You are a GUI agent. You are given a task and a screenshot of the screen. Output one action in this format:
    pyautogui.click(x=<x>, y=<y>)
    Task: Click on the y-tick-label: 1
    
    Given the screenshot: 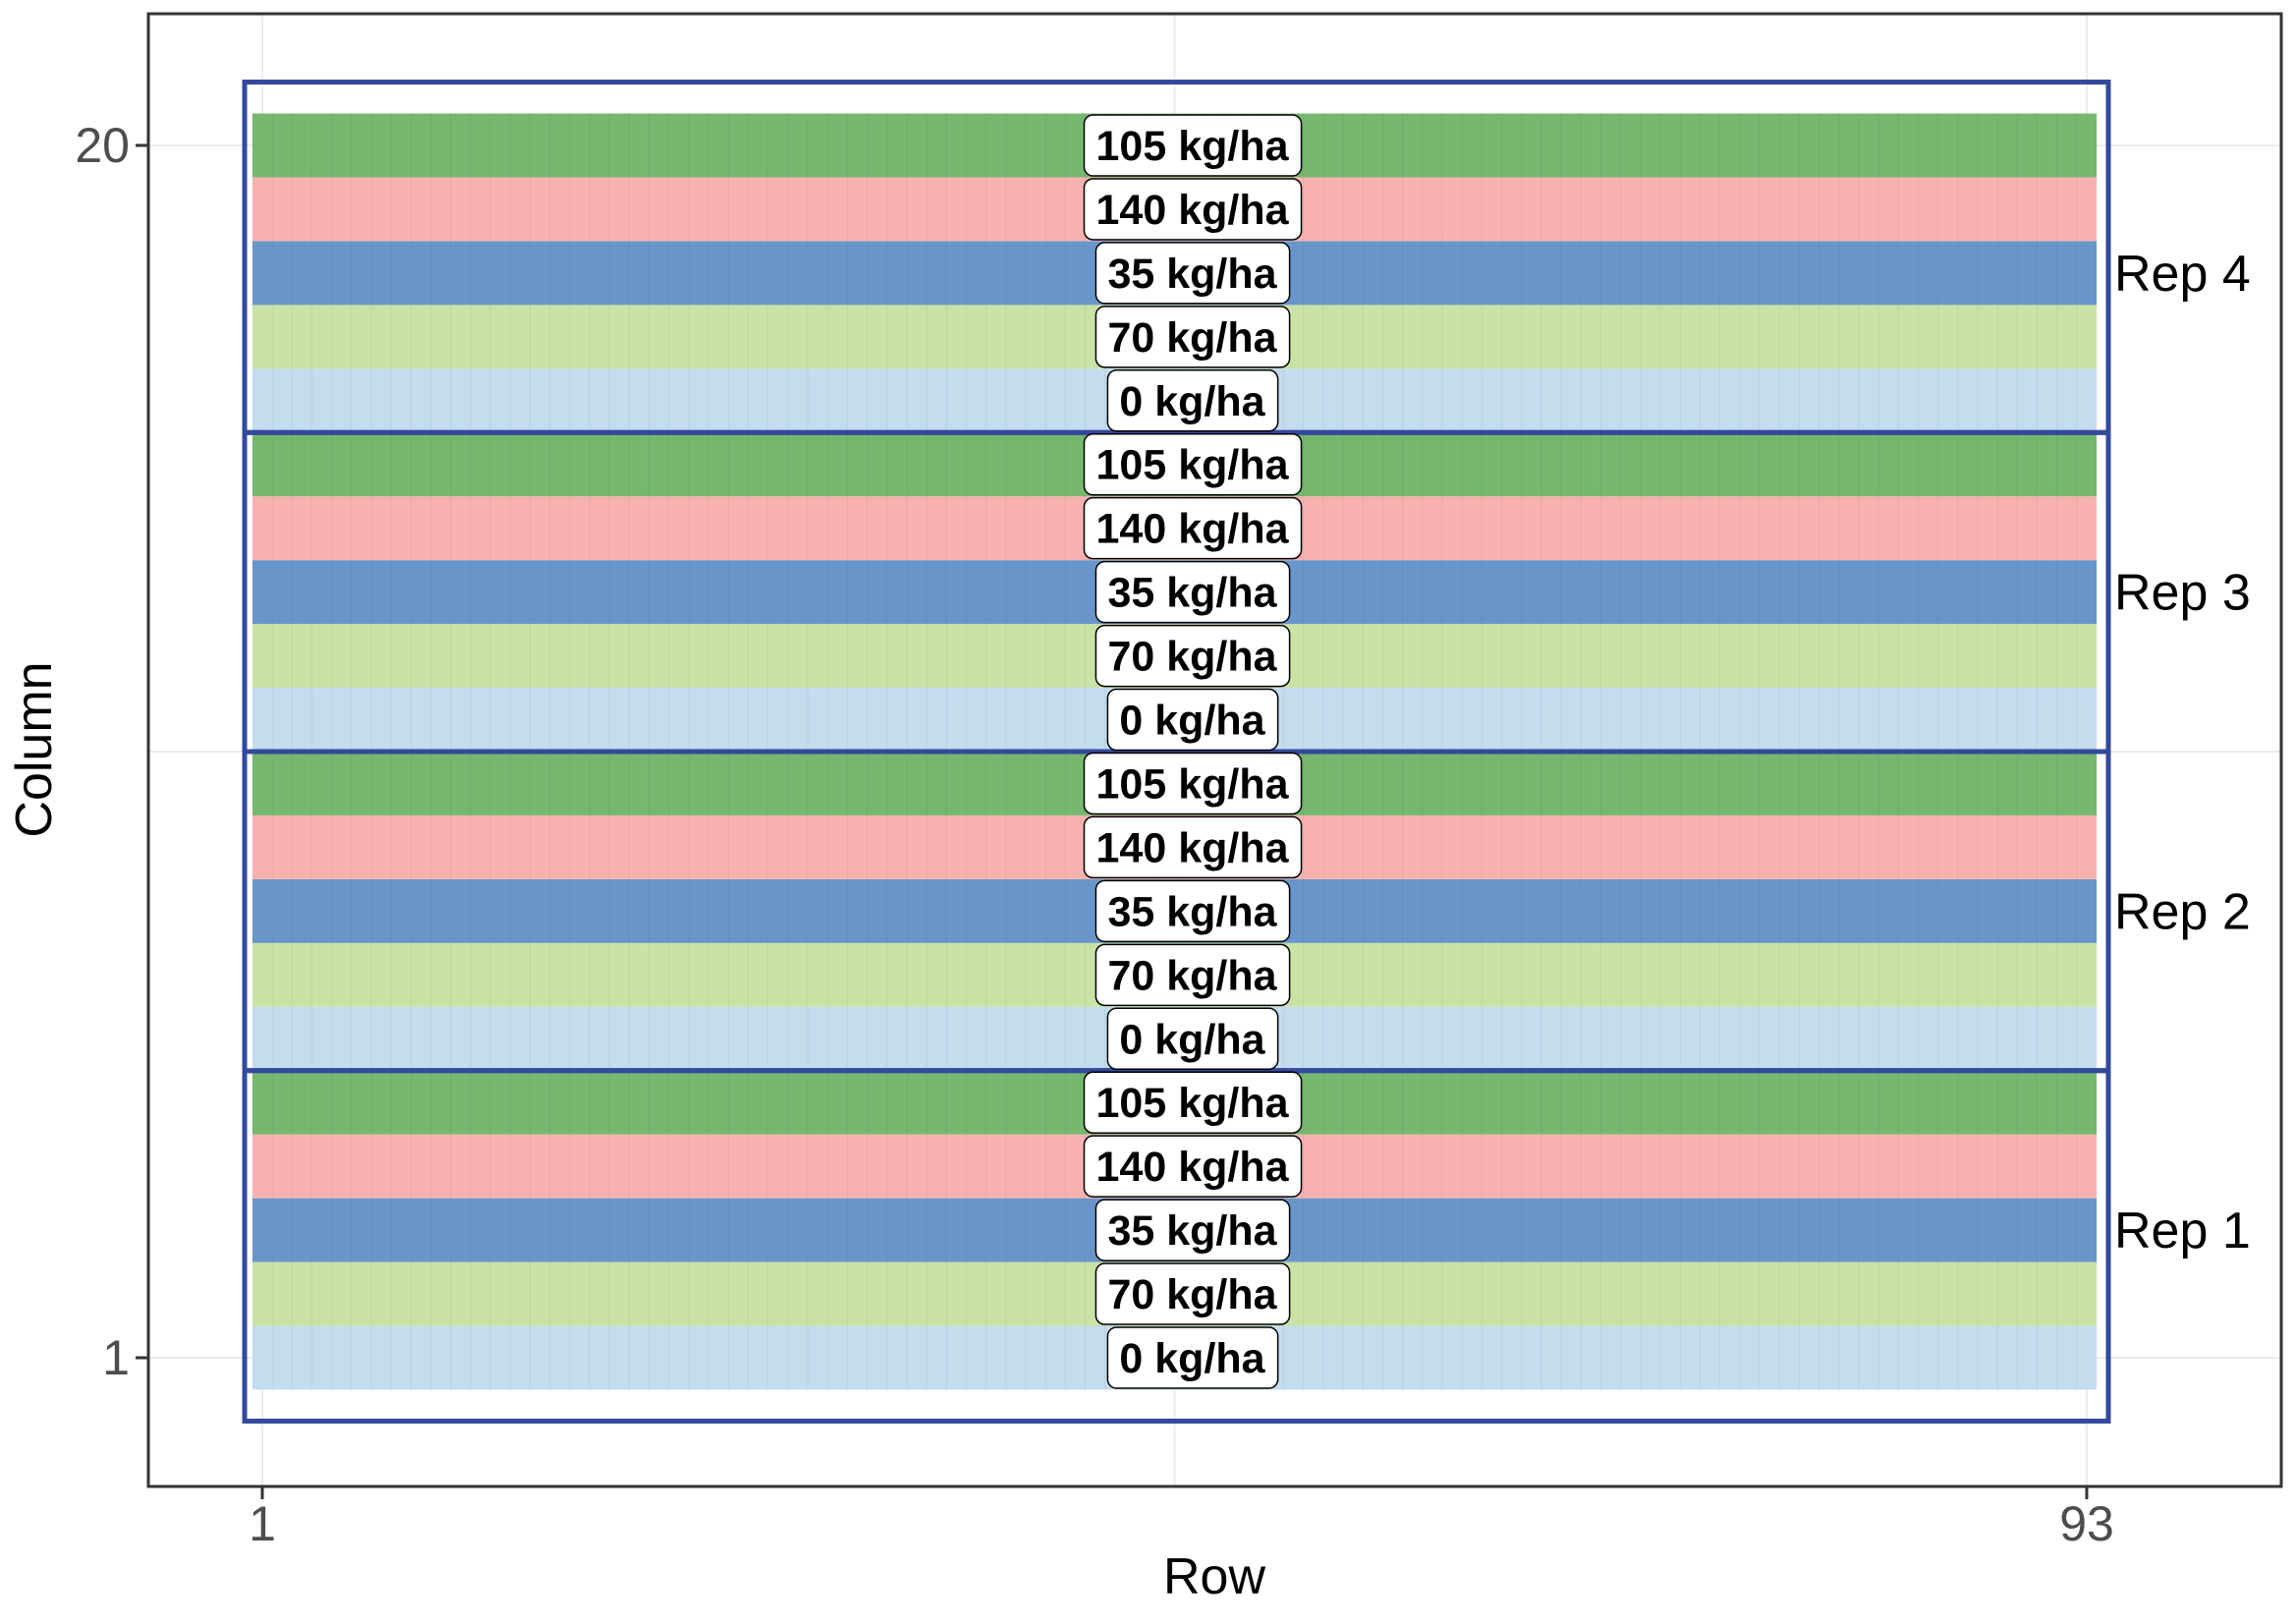 What is the action you would take?
    pyautogui.click(x=116, y=1357)
    